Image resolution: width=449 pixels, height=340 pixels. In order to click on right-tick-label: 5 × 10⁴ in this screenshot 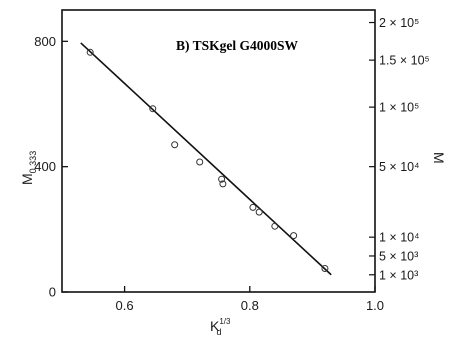, I will do `click(399, 167)`.